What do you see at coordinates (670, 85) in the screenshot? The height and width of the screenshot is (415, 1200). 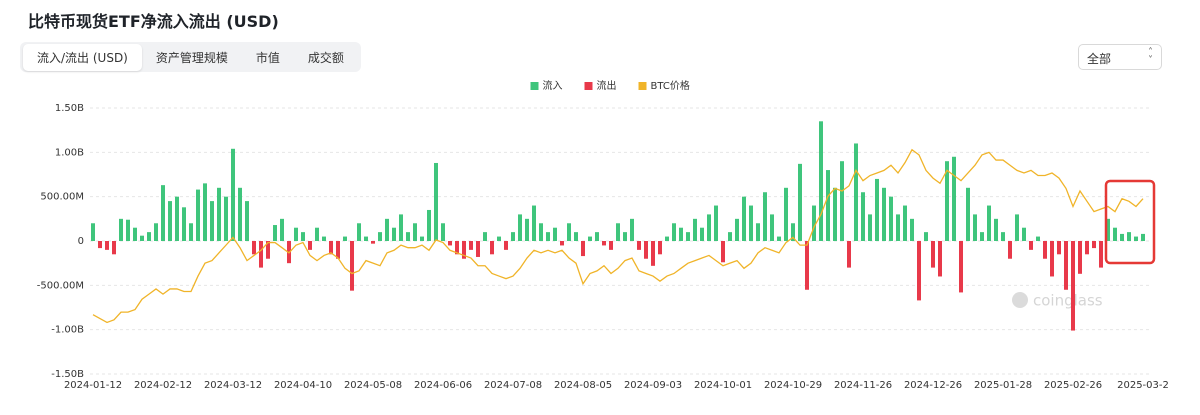 I see `legend-label: BTC价格` at bounding box center [670, 85].